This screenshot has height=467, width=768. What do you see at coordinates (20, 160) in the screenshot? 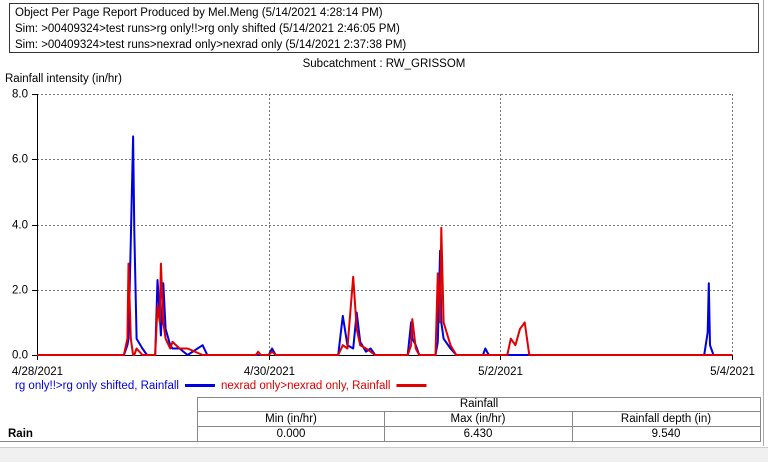
I see `y-tick-label: 6.0` at bounding box center [20, 160].